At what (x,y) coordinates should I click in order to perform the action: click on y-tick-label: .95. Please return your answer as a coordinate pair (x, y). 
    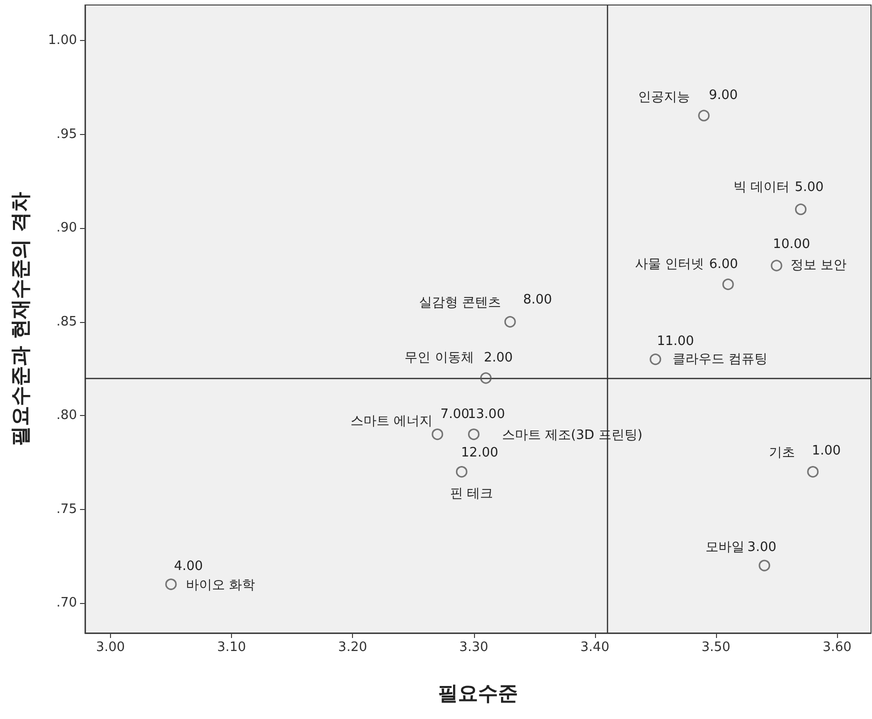
    Looking at the image, I should click on (66, 134).